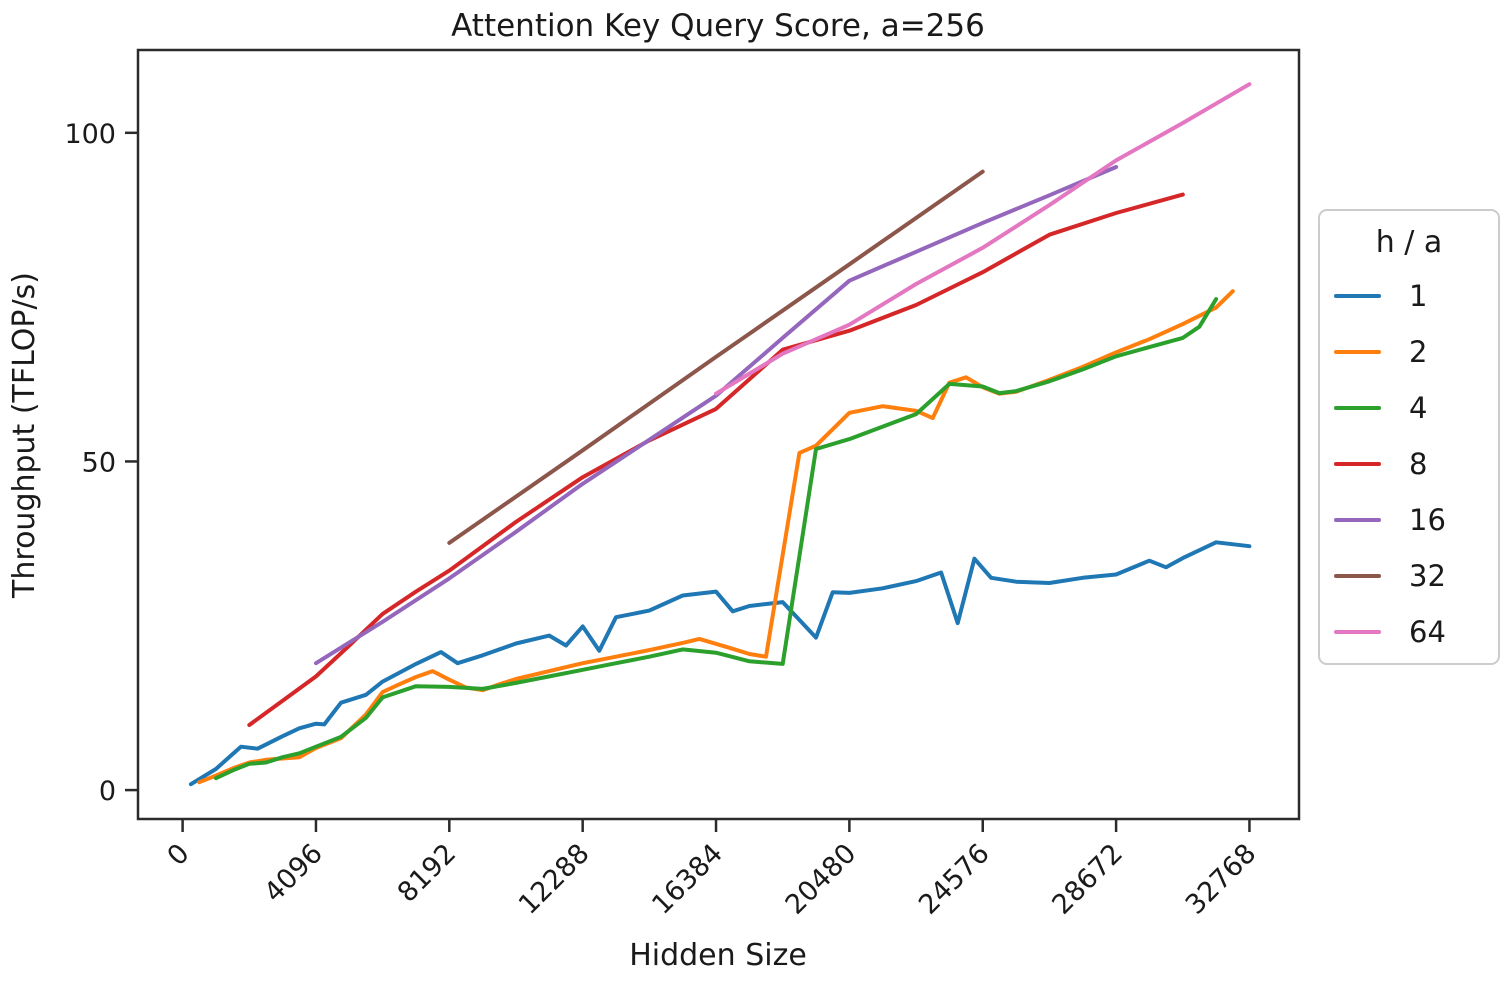 This screenshot has height=995, width=1506. I want to click on legend-title: h / a, so click(1409, 242).